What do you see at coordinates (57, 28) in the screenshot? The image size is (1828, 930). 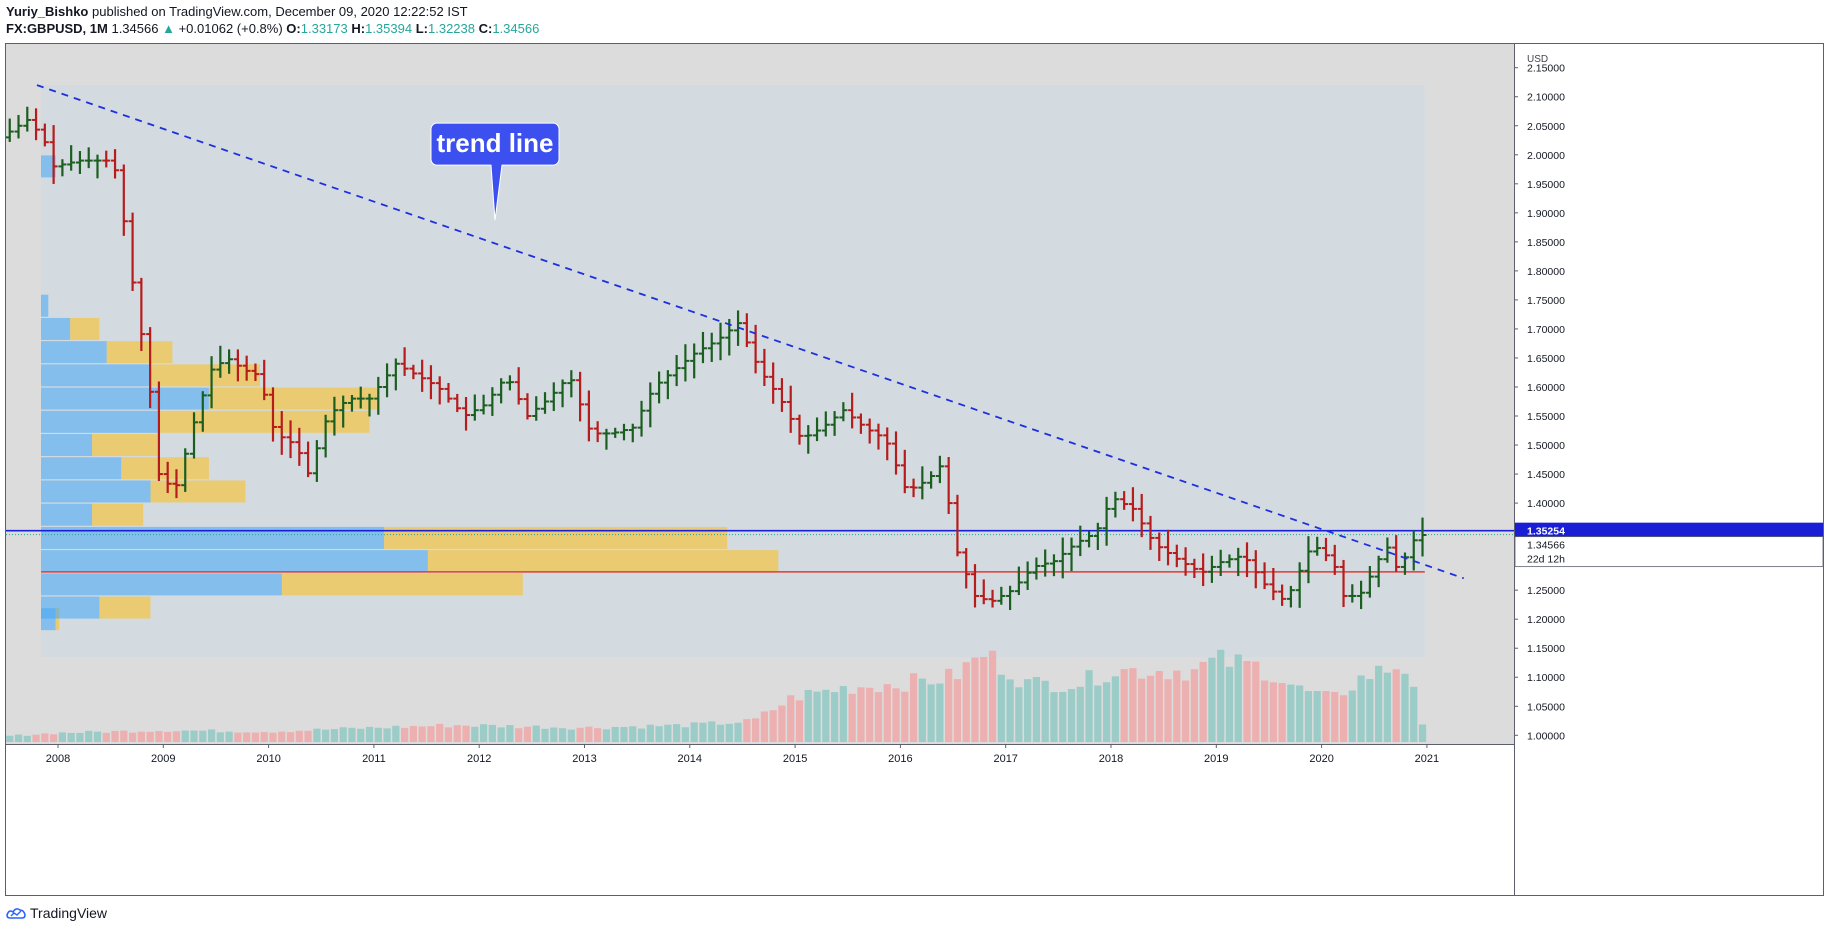 I see `symbol-label: FX:GBPUSD, 1M` at bounding box center [57, 28].